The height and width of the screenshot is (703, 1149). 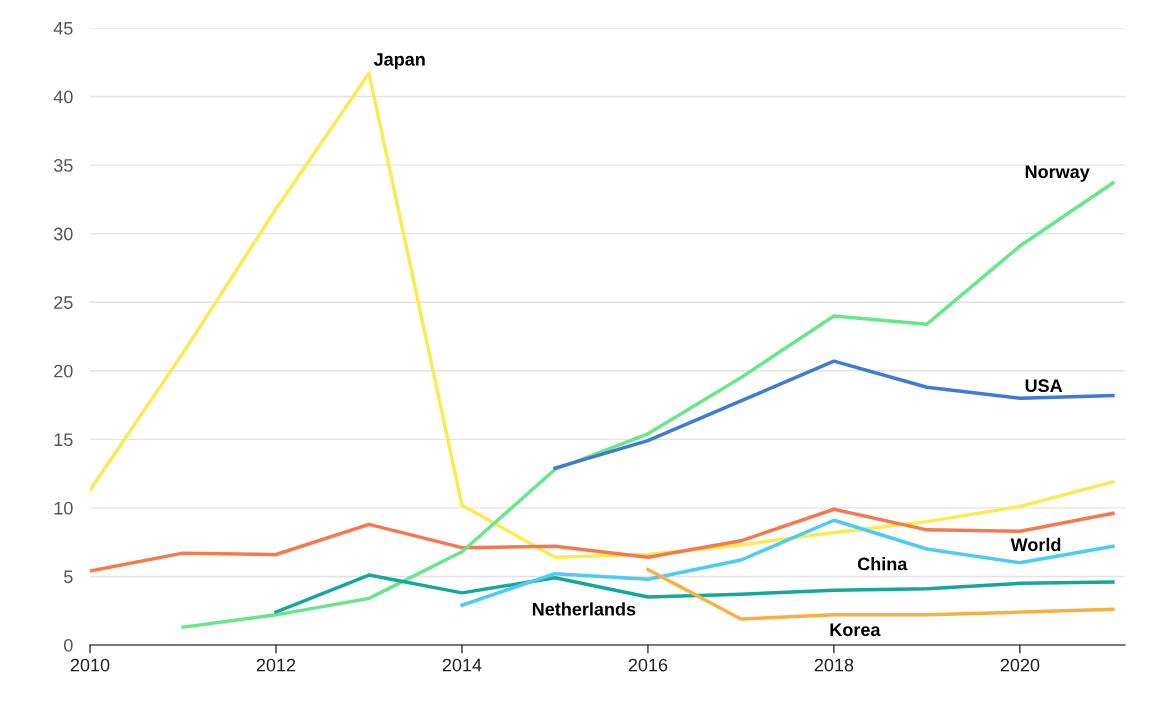 What do you see at coordinates (63, 28) in the screenshot?
I see `y-tick-label: 45` at bounding box center [63, 28].